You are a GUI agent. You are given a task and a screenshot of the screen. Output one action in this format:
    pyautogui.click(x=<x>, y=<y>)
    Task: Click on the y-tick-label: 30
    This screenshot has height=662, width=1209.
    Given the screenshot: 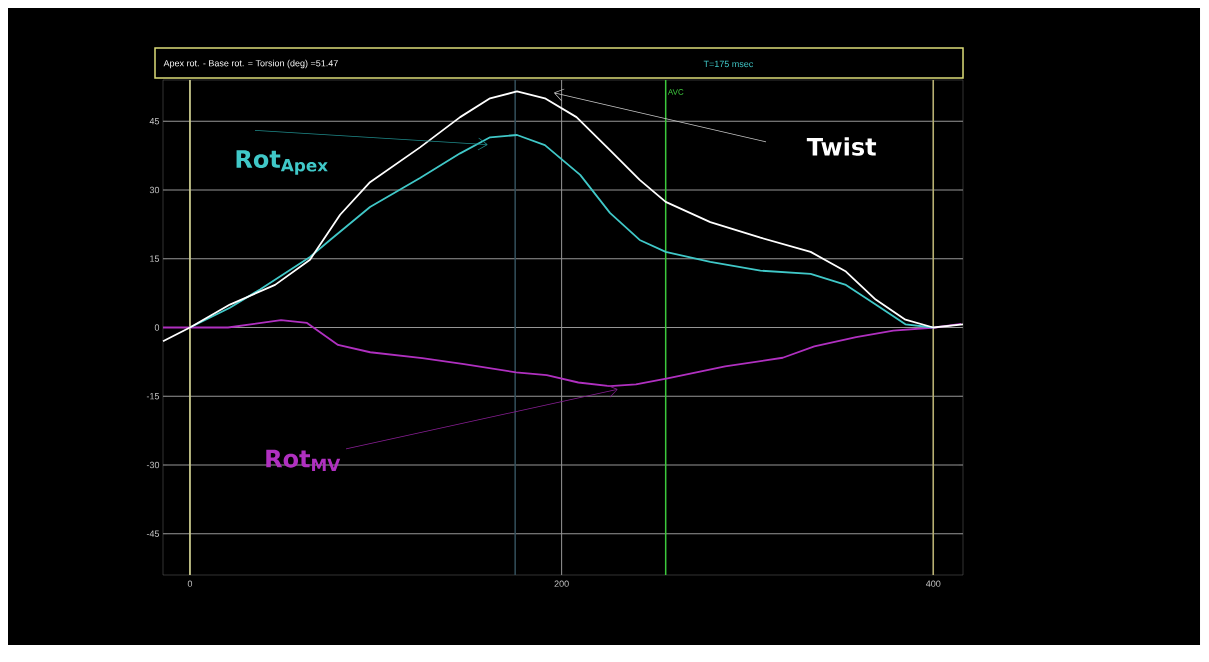 What is the action you would take?
    pyautogui.click(x=154, y=190)
    